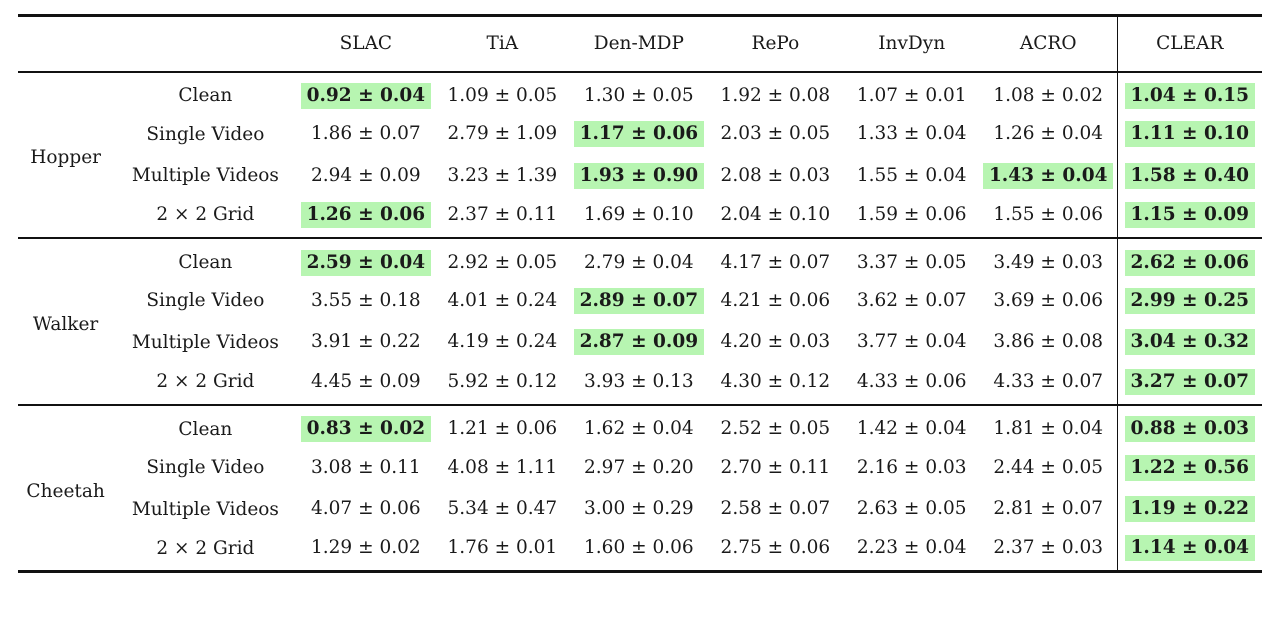 This screenshot has height=623, width=1280. What do you see at coordinates (1048, 343) in the screenshot?
I see `cell-acro: 3.86 ± 0.08` at bounding box center [1048, 343].